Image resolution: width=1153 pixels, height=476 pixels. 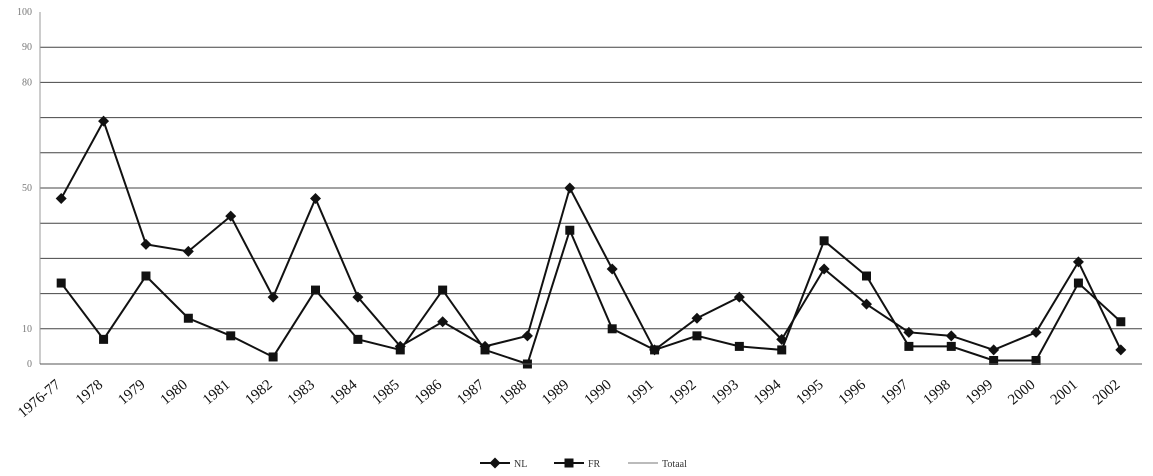 I want to click on x-tick-label: 2000, so click(x=1021, y=393).